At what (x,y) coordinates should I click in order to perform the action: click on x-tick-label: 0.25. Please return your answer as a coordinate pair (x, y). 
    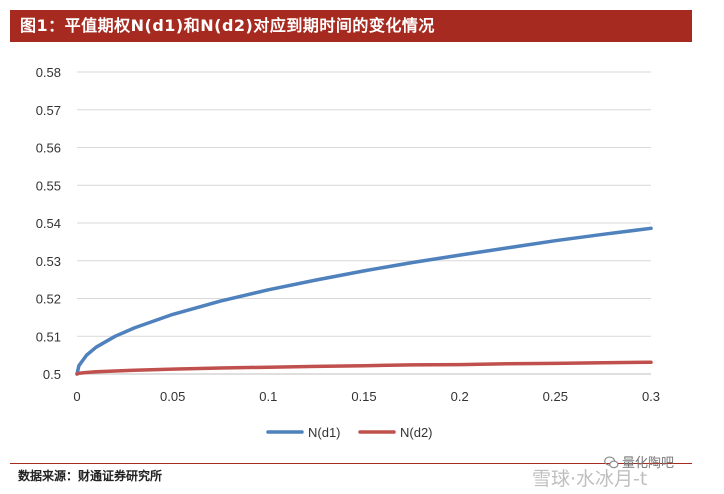
    Looking at the image, I should click on (555, 396).